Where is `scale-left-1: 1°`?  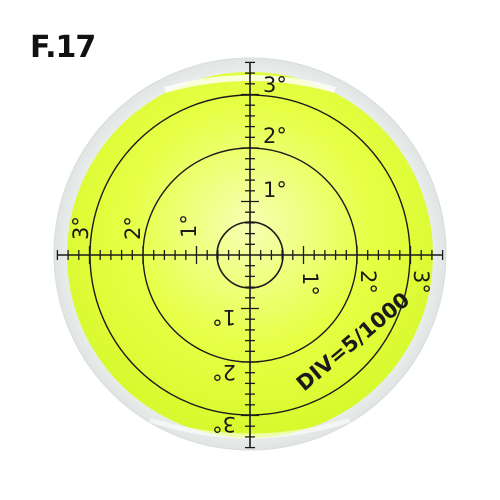 scale-left-1: 1° is located at coordinates (189, 226).